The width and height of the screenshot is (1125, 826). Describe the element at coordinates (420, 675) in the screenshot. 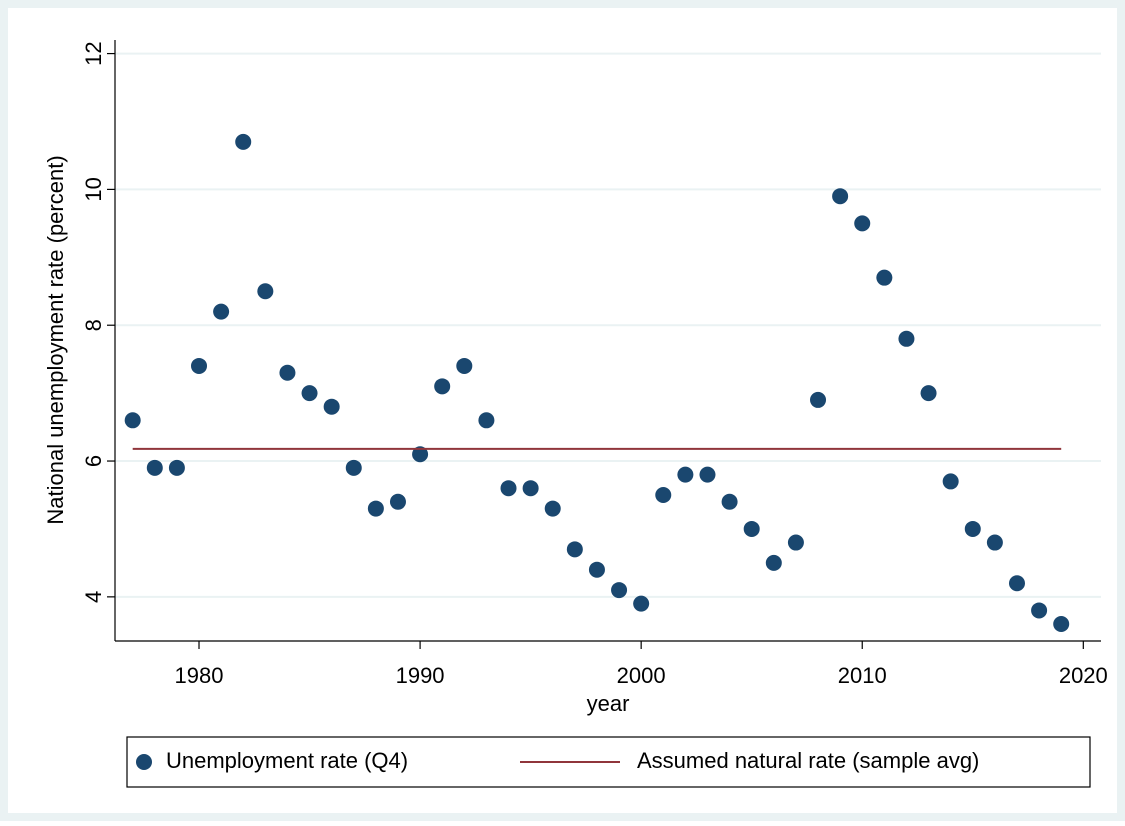

I see `x-tick-label: 1990` at that location.